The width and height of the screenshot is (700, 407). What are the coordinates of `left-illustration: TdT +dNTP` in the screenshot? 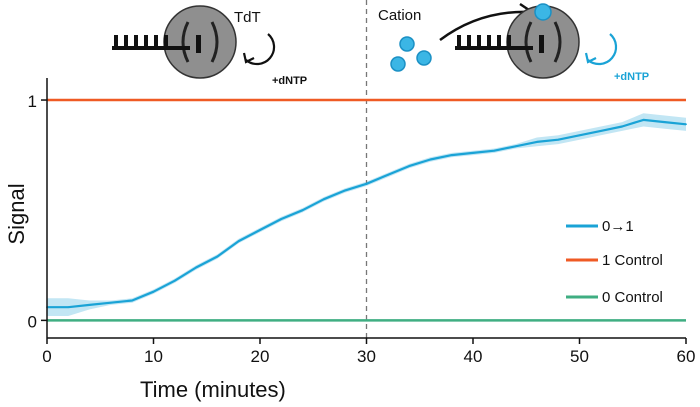 It's located at (209, 46).